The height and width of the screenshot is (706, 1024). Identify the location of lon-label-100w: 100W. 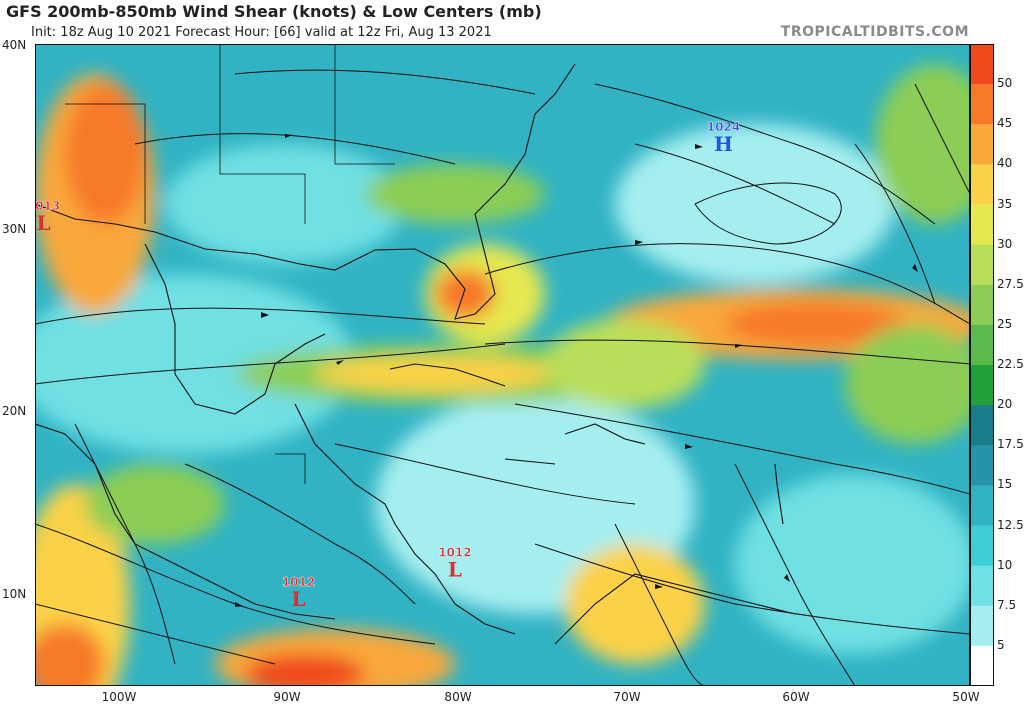
(119, 697).